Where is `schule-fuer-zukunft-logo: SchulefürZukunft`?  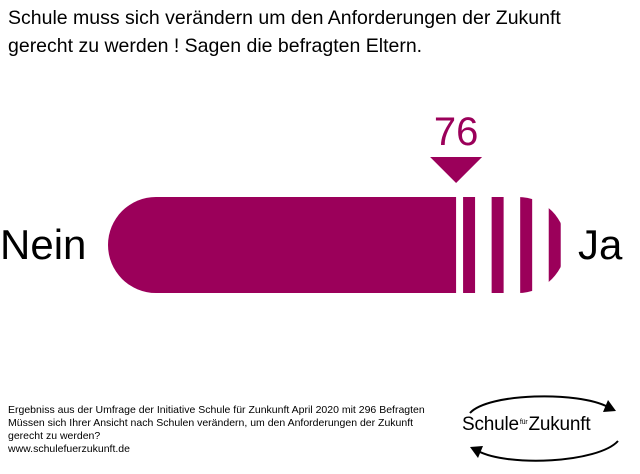
schule-fuer-zukunft-logo: SchulefürZukunft is located at coordinates (544, 429).